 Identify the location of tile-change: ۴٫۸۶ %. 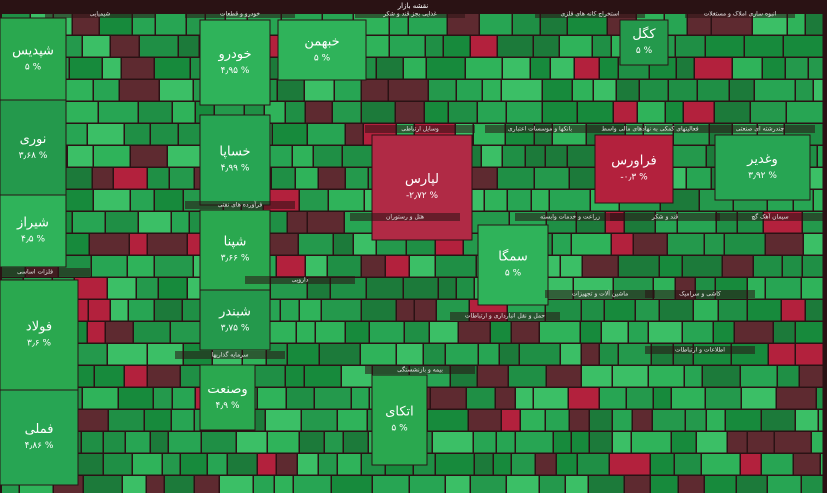
(39, 446).